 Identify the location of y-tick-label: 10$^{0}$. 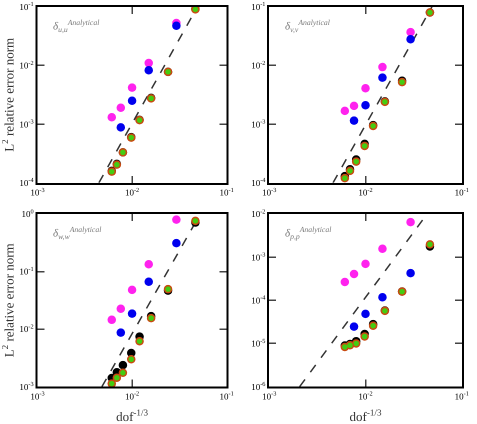
(28, 214).